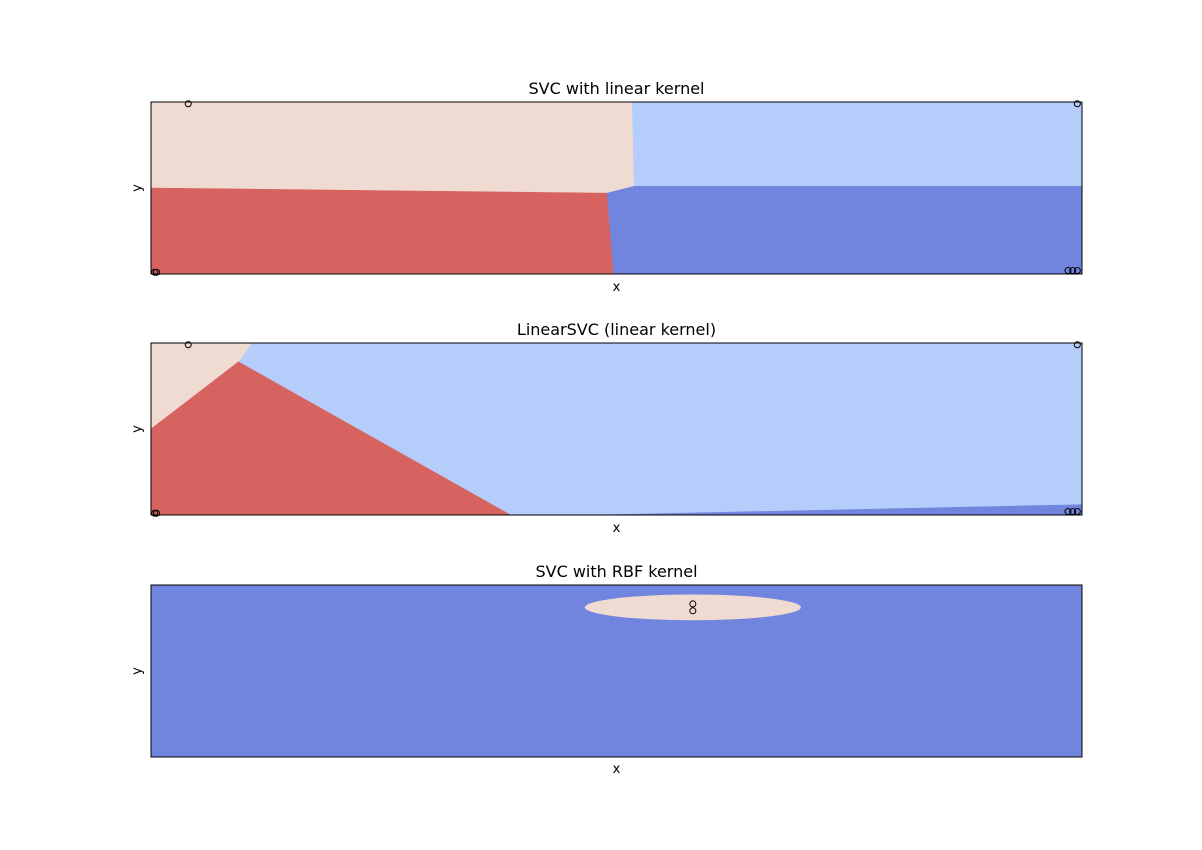  What do you see at coordinates (616, 329) in the screenshot?
I see `chart-title: LinearSVC (linear kernel)` at bounding box center [616, 329].